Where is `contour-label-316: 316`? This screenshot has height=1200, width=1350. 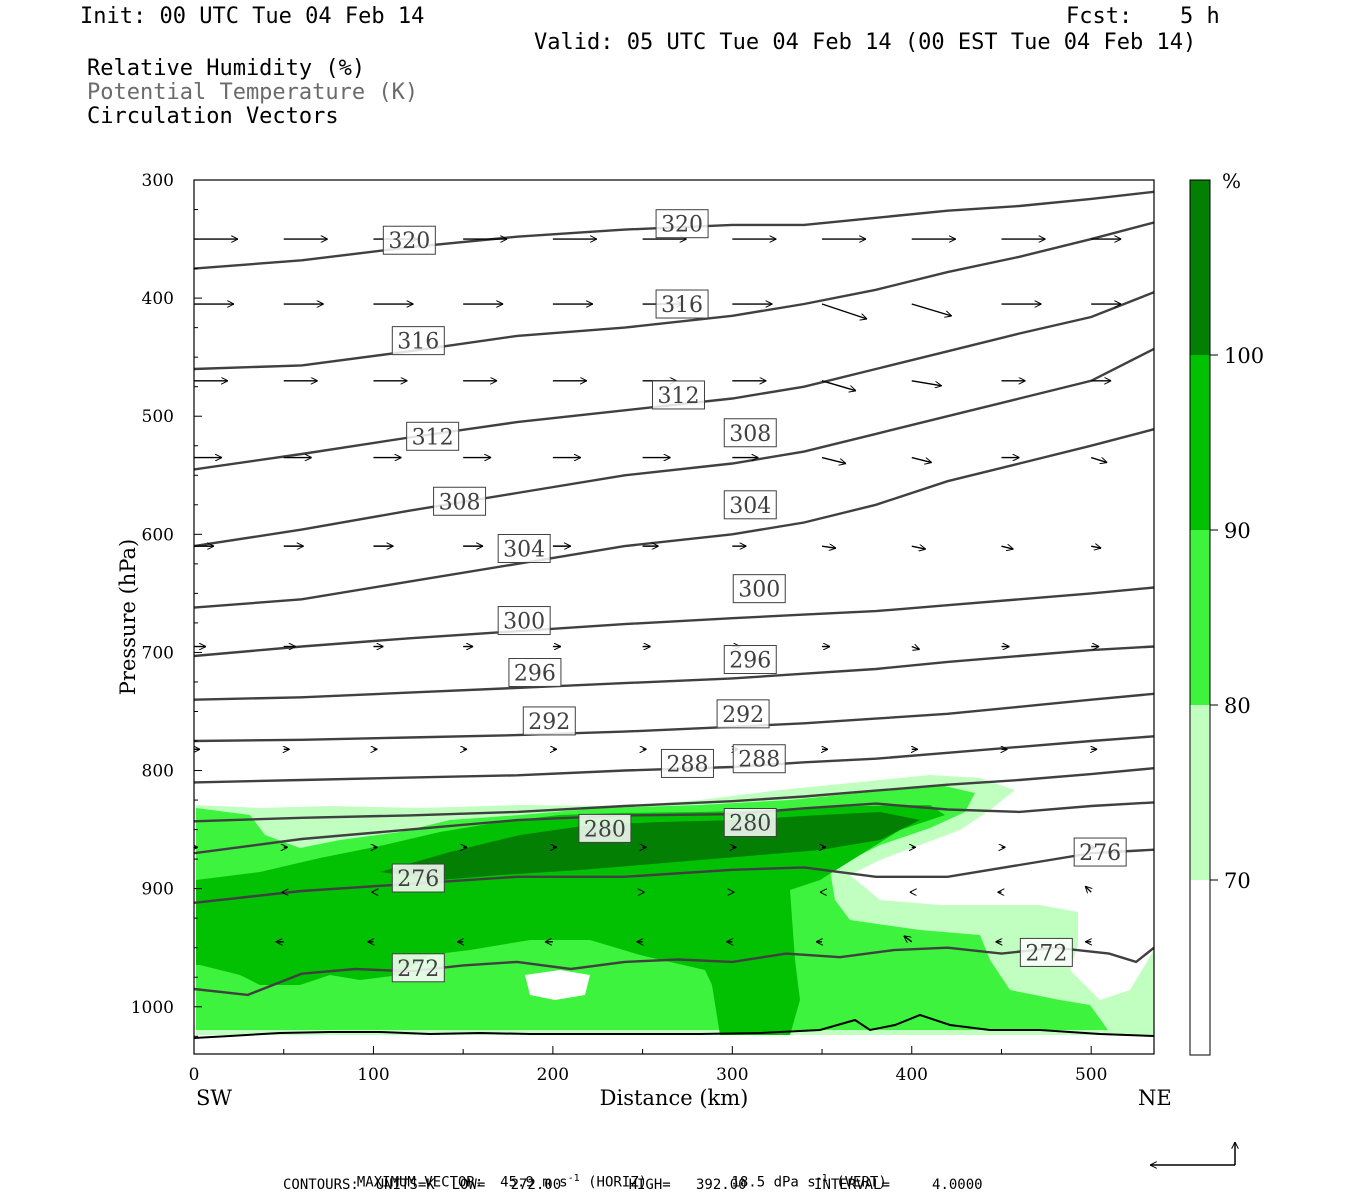
contour-label-316: 316 is located at coordinates (682, 305).